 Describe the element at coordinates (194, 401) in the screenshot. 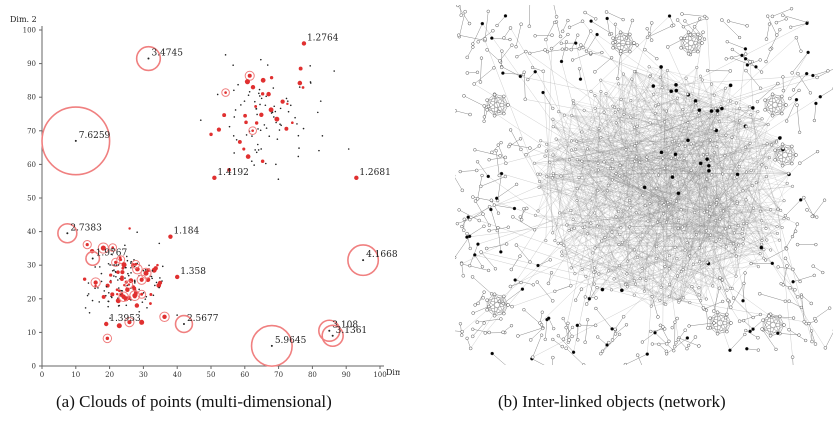

I see `caption-scatter: (a) Clouds of points (multi-dimensional)` at that location.